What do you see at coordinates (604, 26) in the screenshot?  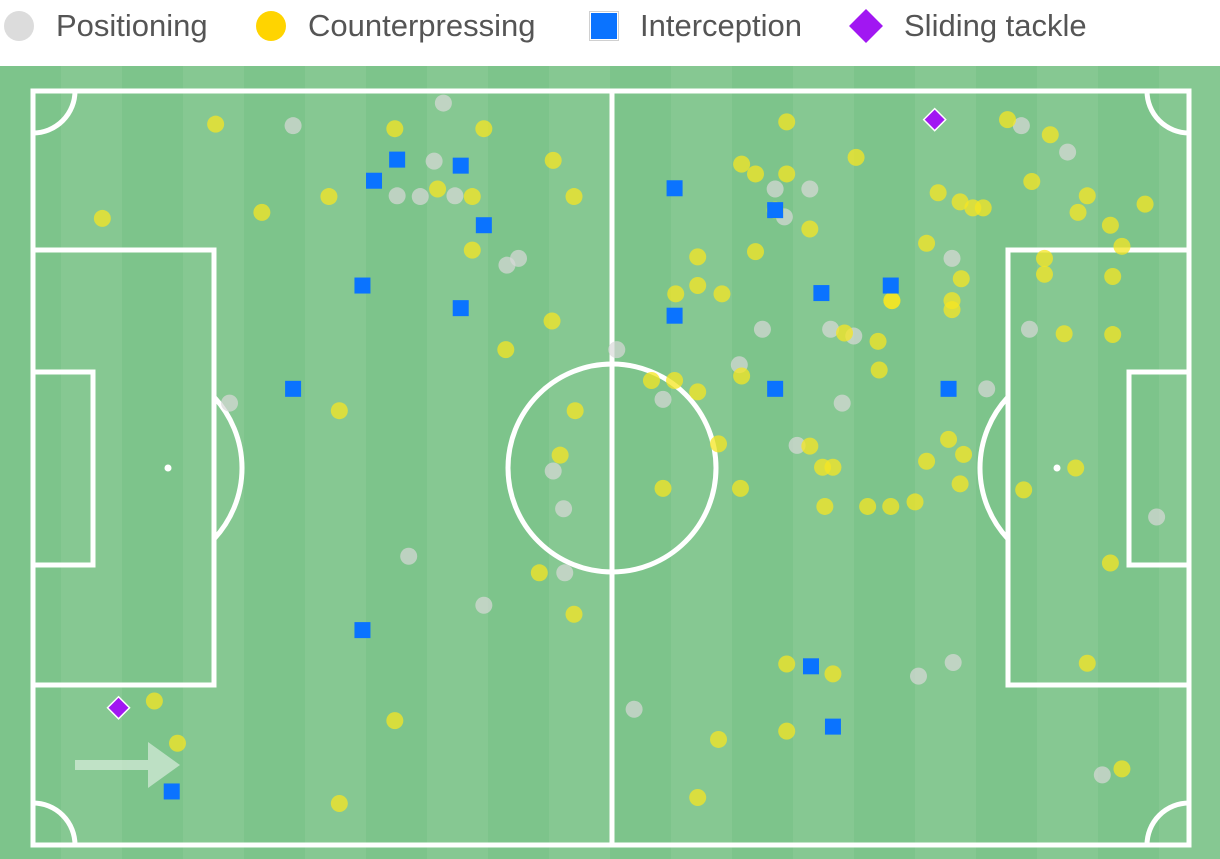 I see `legend-square-icon` at bounding box center [604, 26].